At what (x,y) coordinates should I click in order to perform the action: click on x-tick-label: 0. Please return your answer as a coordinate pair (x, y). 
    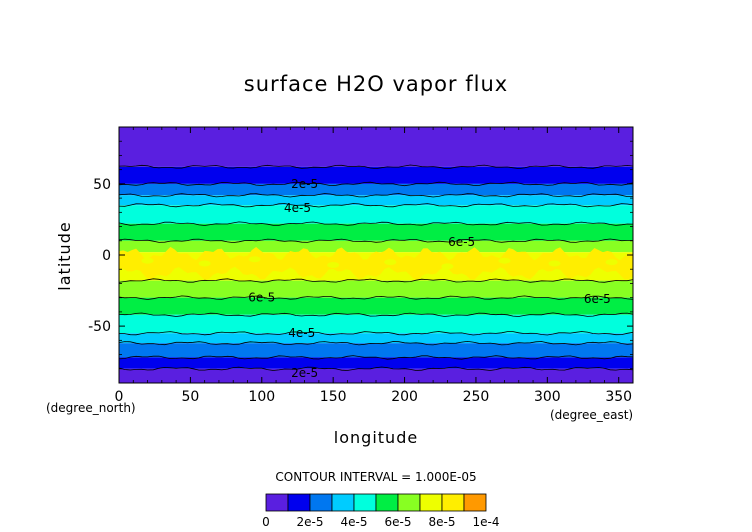
    Looking at the image, I should click on (119, 397).